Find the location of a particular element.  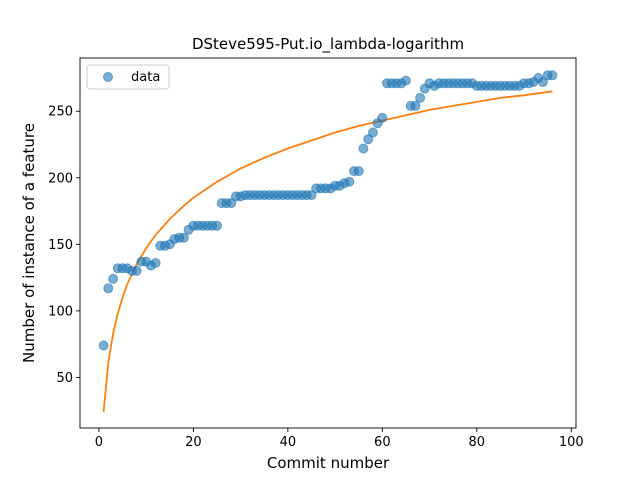

y-tick-label: 200 is located at coordinates (60, 178).